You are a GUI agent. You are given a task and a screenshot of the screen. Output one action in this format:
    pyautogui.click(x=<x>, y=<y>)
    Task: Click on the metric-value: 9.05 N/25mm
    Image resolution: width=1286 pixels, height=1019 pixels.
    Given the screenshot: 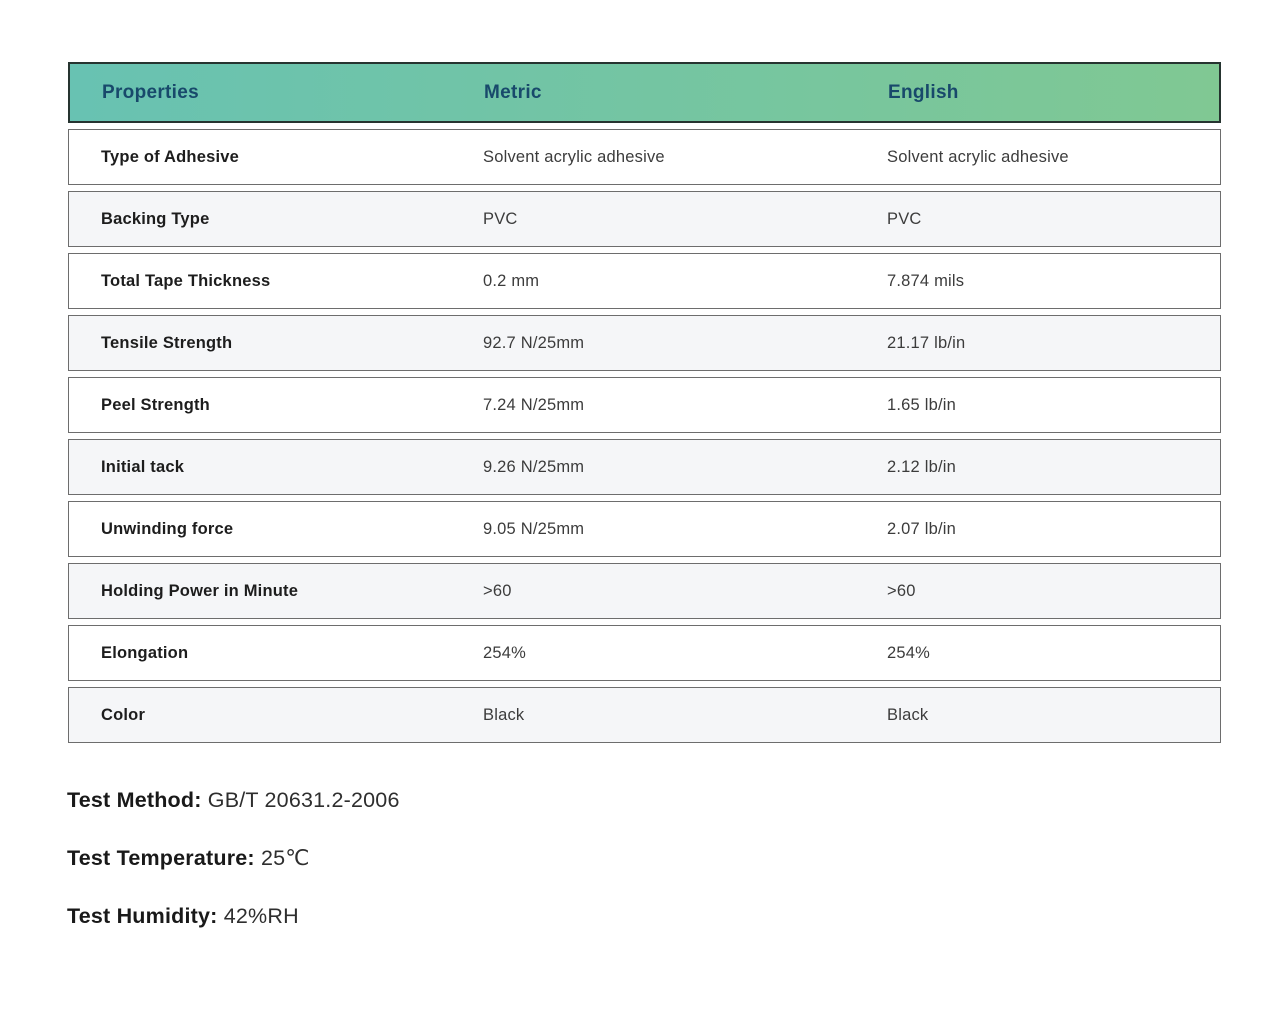 What is the action you would take?
    pyautogui.click(x=534, y=528)
    